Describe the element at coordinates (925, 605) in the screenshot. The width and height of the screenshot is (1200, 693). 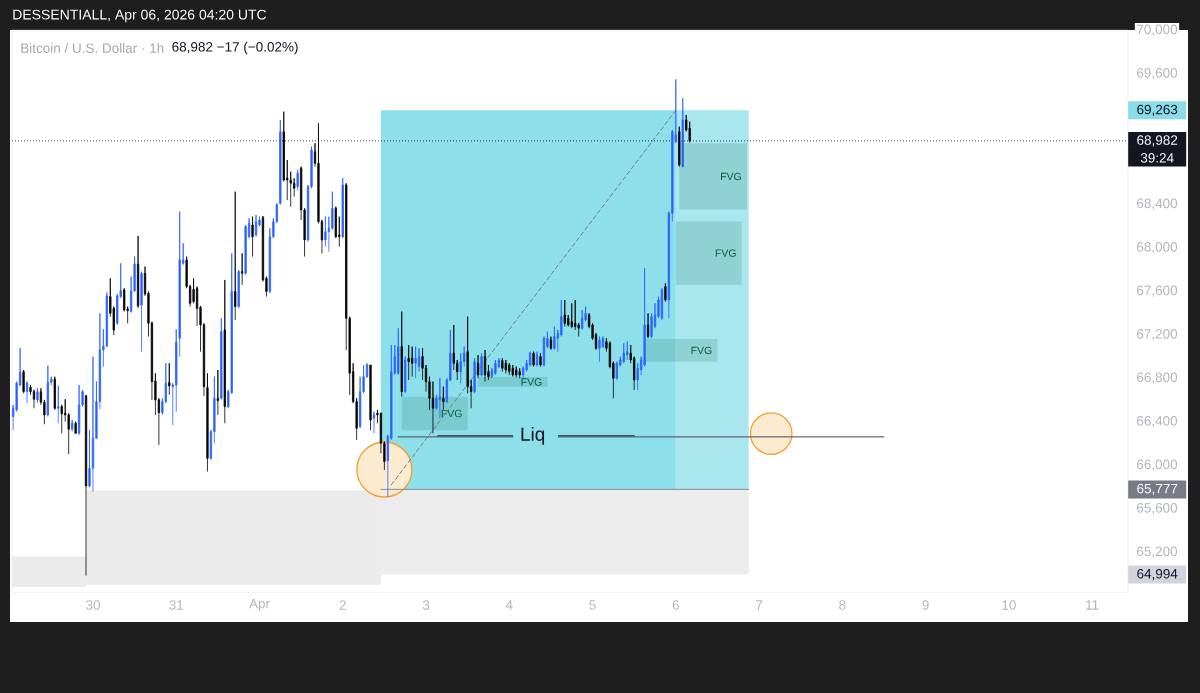
I see `x-tick-label: 9` at that location.